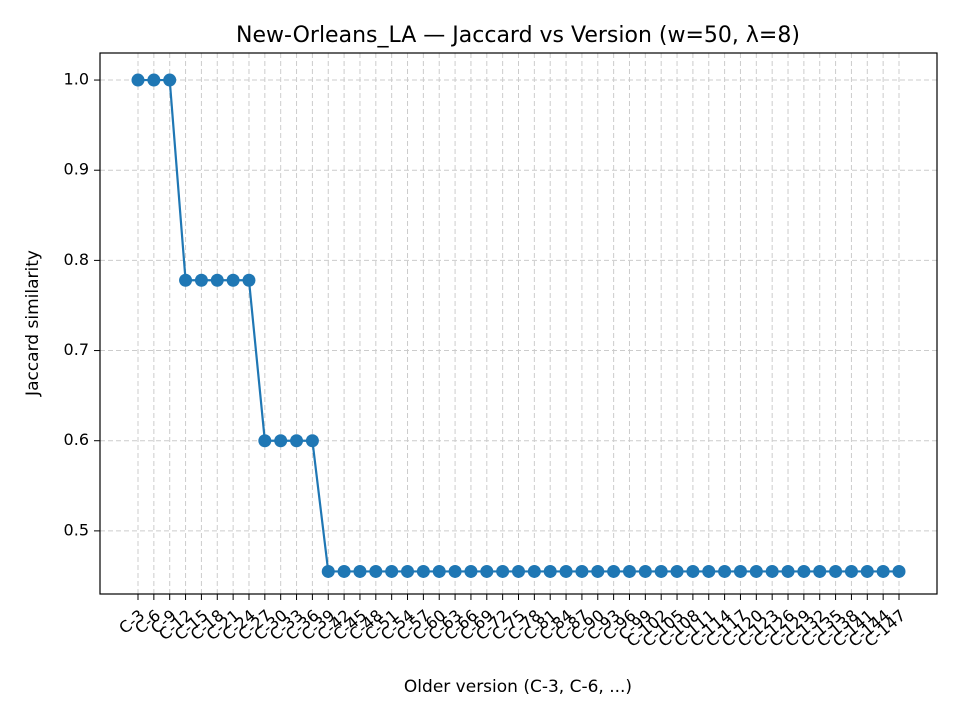  Describe the element at coordinates (82, 304) in the screenshot. I see `y-axis-ticks: 0.5 0.6 0.7 0.8 0.9 1.0` at that location.